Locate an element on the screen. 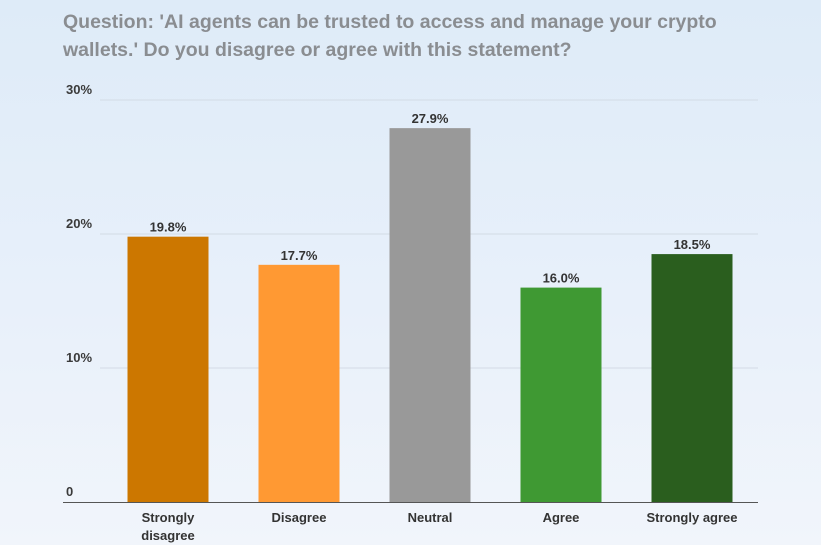  x-category-label: Disagree is located at coordinates (299, 517).